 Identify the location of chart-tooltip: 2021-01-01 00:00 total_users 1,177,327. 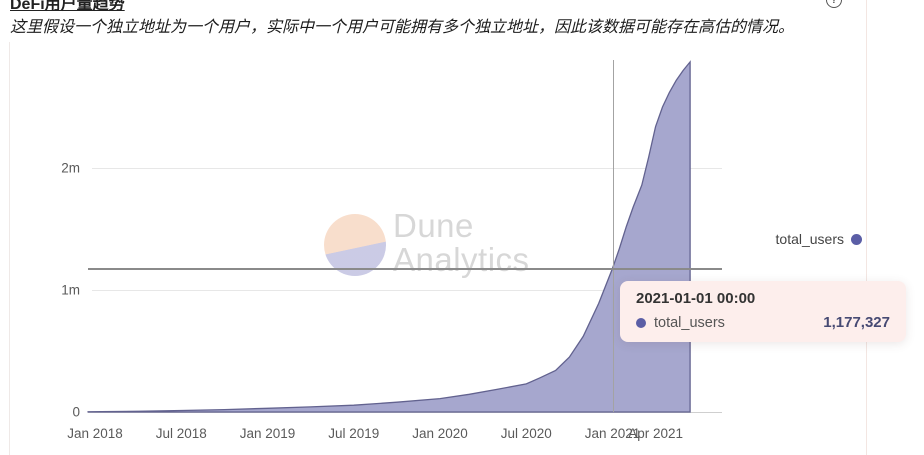
(763, 311).